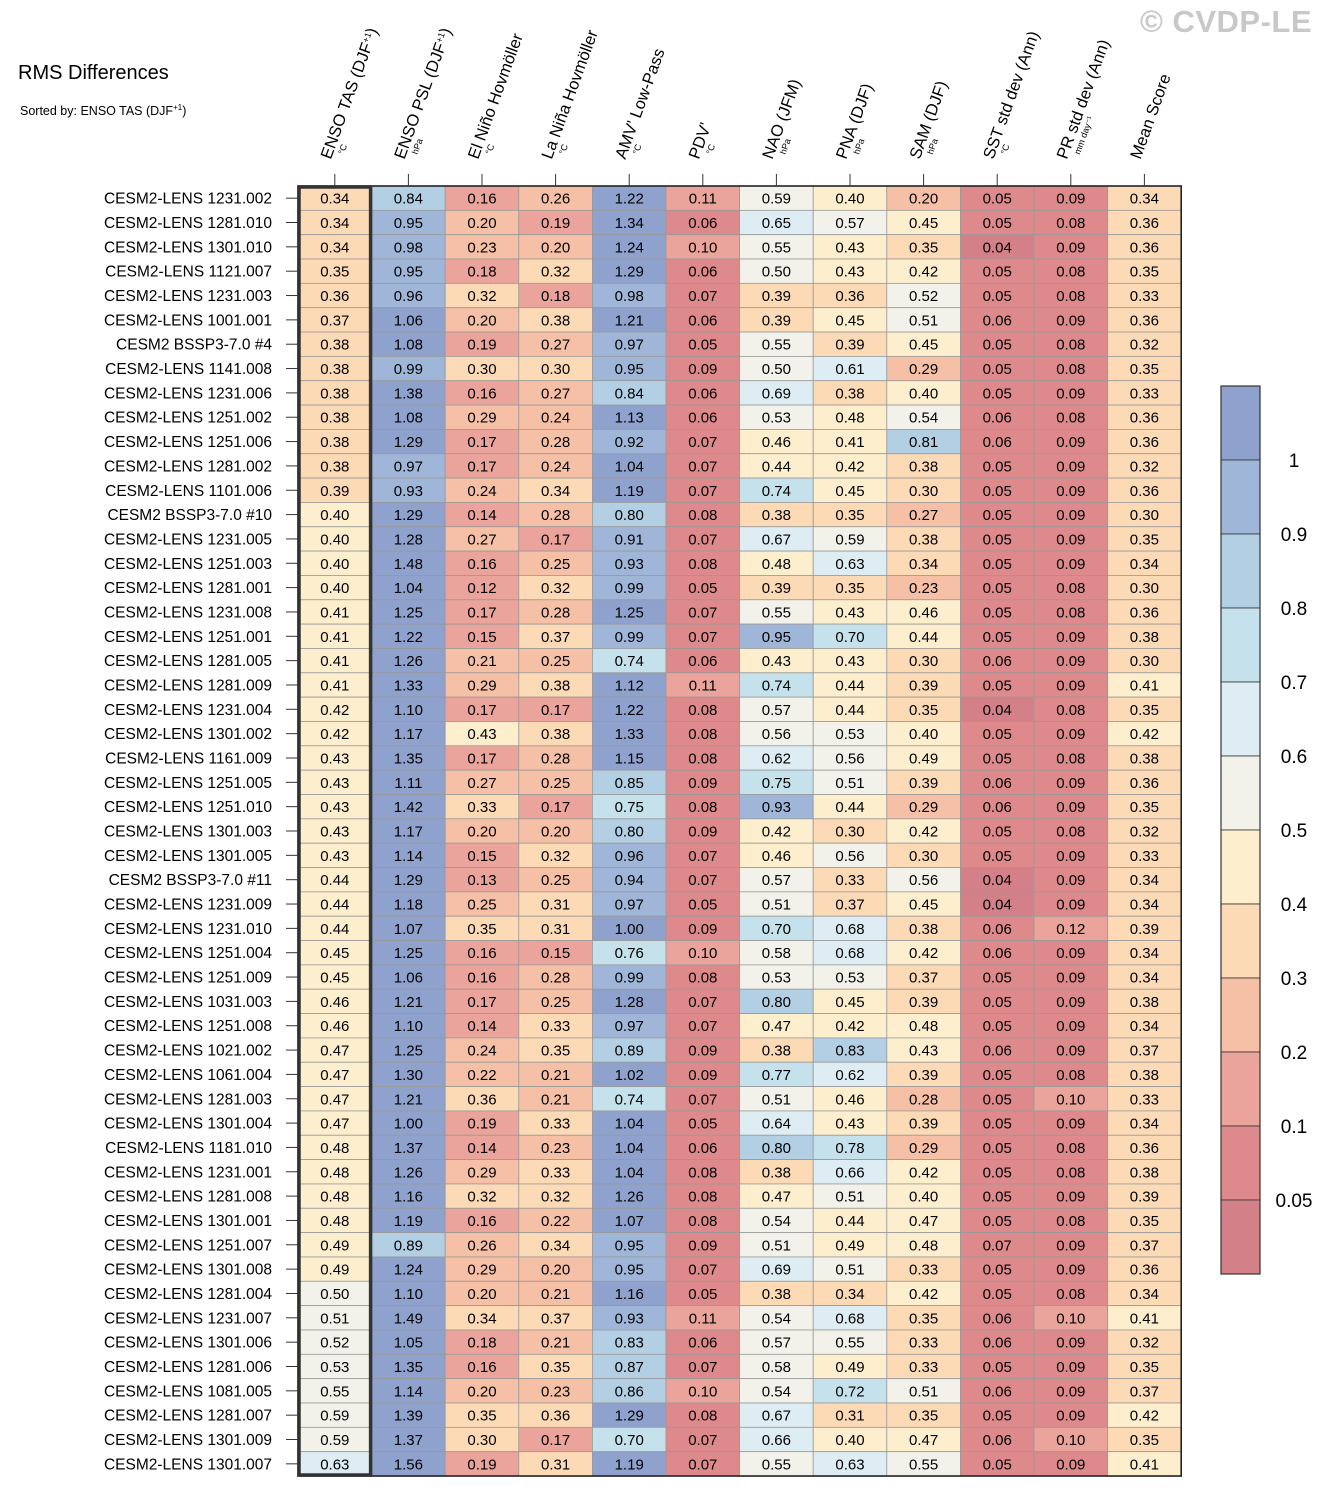 This screenshot has width=1333, height=1498. Describe the element at coordinates (188, 223) in the screenshot. I see `row-label: CESM2-LENS 1281.010` at that location.